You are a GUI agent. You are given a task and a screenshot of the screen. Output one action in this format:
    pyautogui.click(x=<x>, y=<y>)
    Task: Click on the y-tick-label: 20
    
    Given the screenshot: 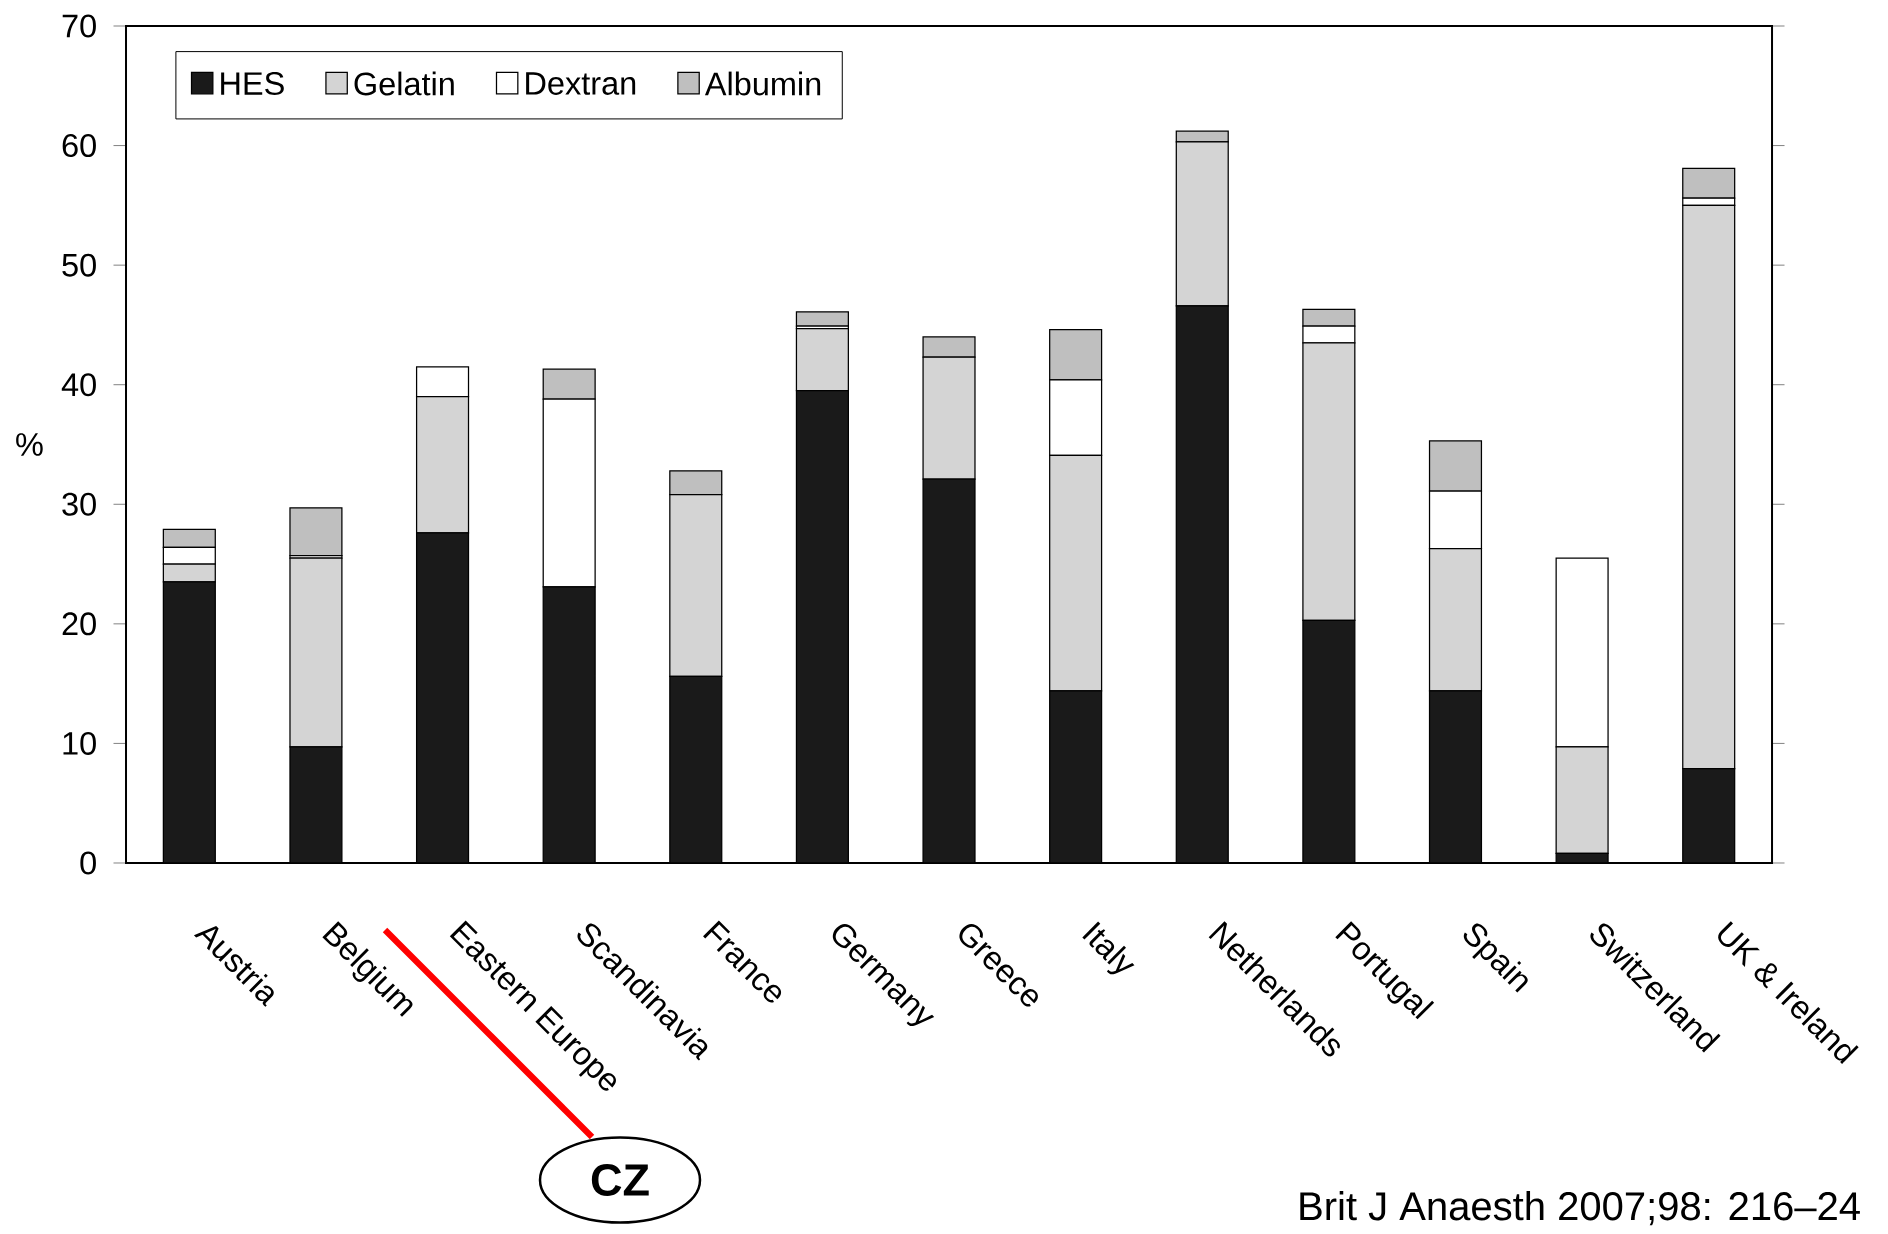 What is the action you would take?
    pyautogui.click(x=79, y=624)
    